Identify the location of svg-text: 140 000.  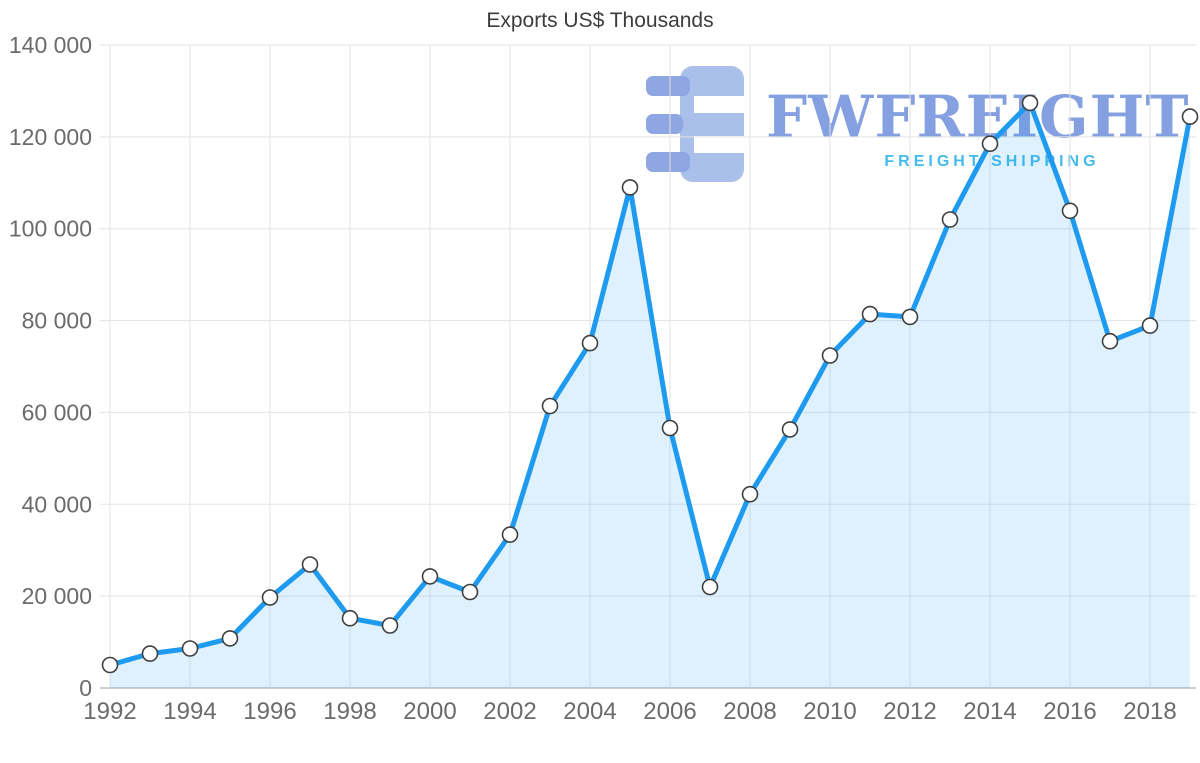
(50, 45).